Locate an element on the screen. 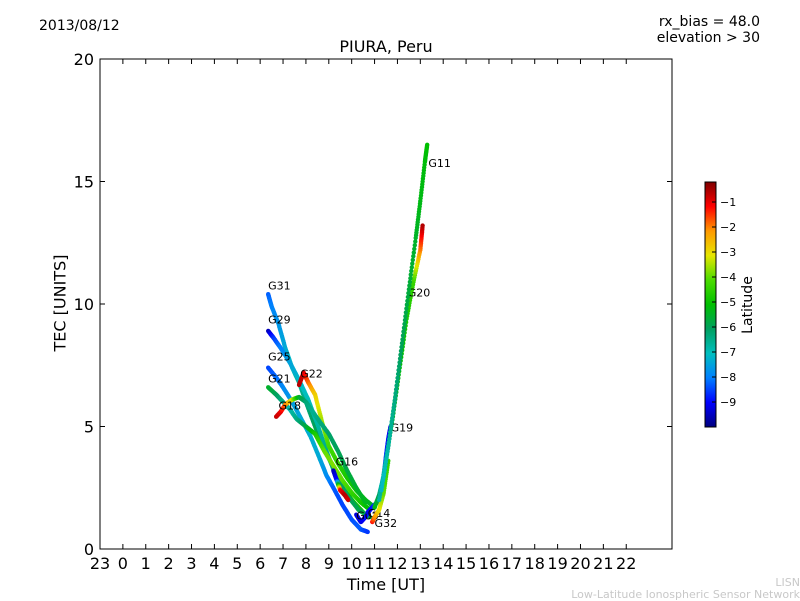 The height and width of the screenshot is (601, 800). y-tick-label: 10 is located at coordinates (84, 304).